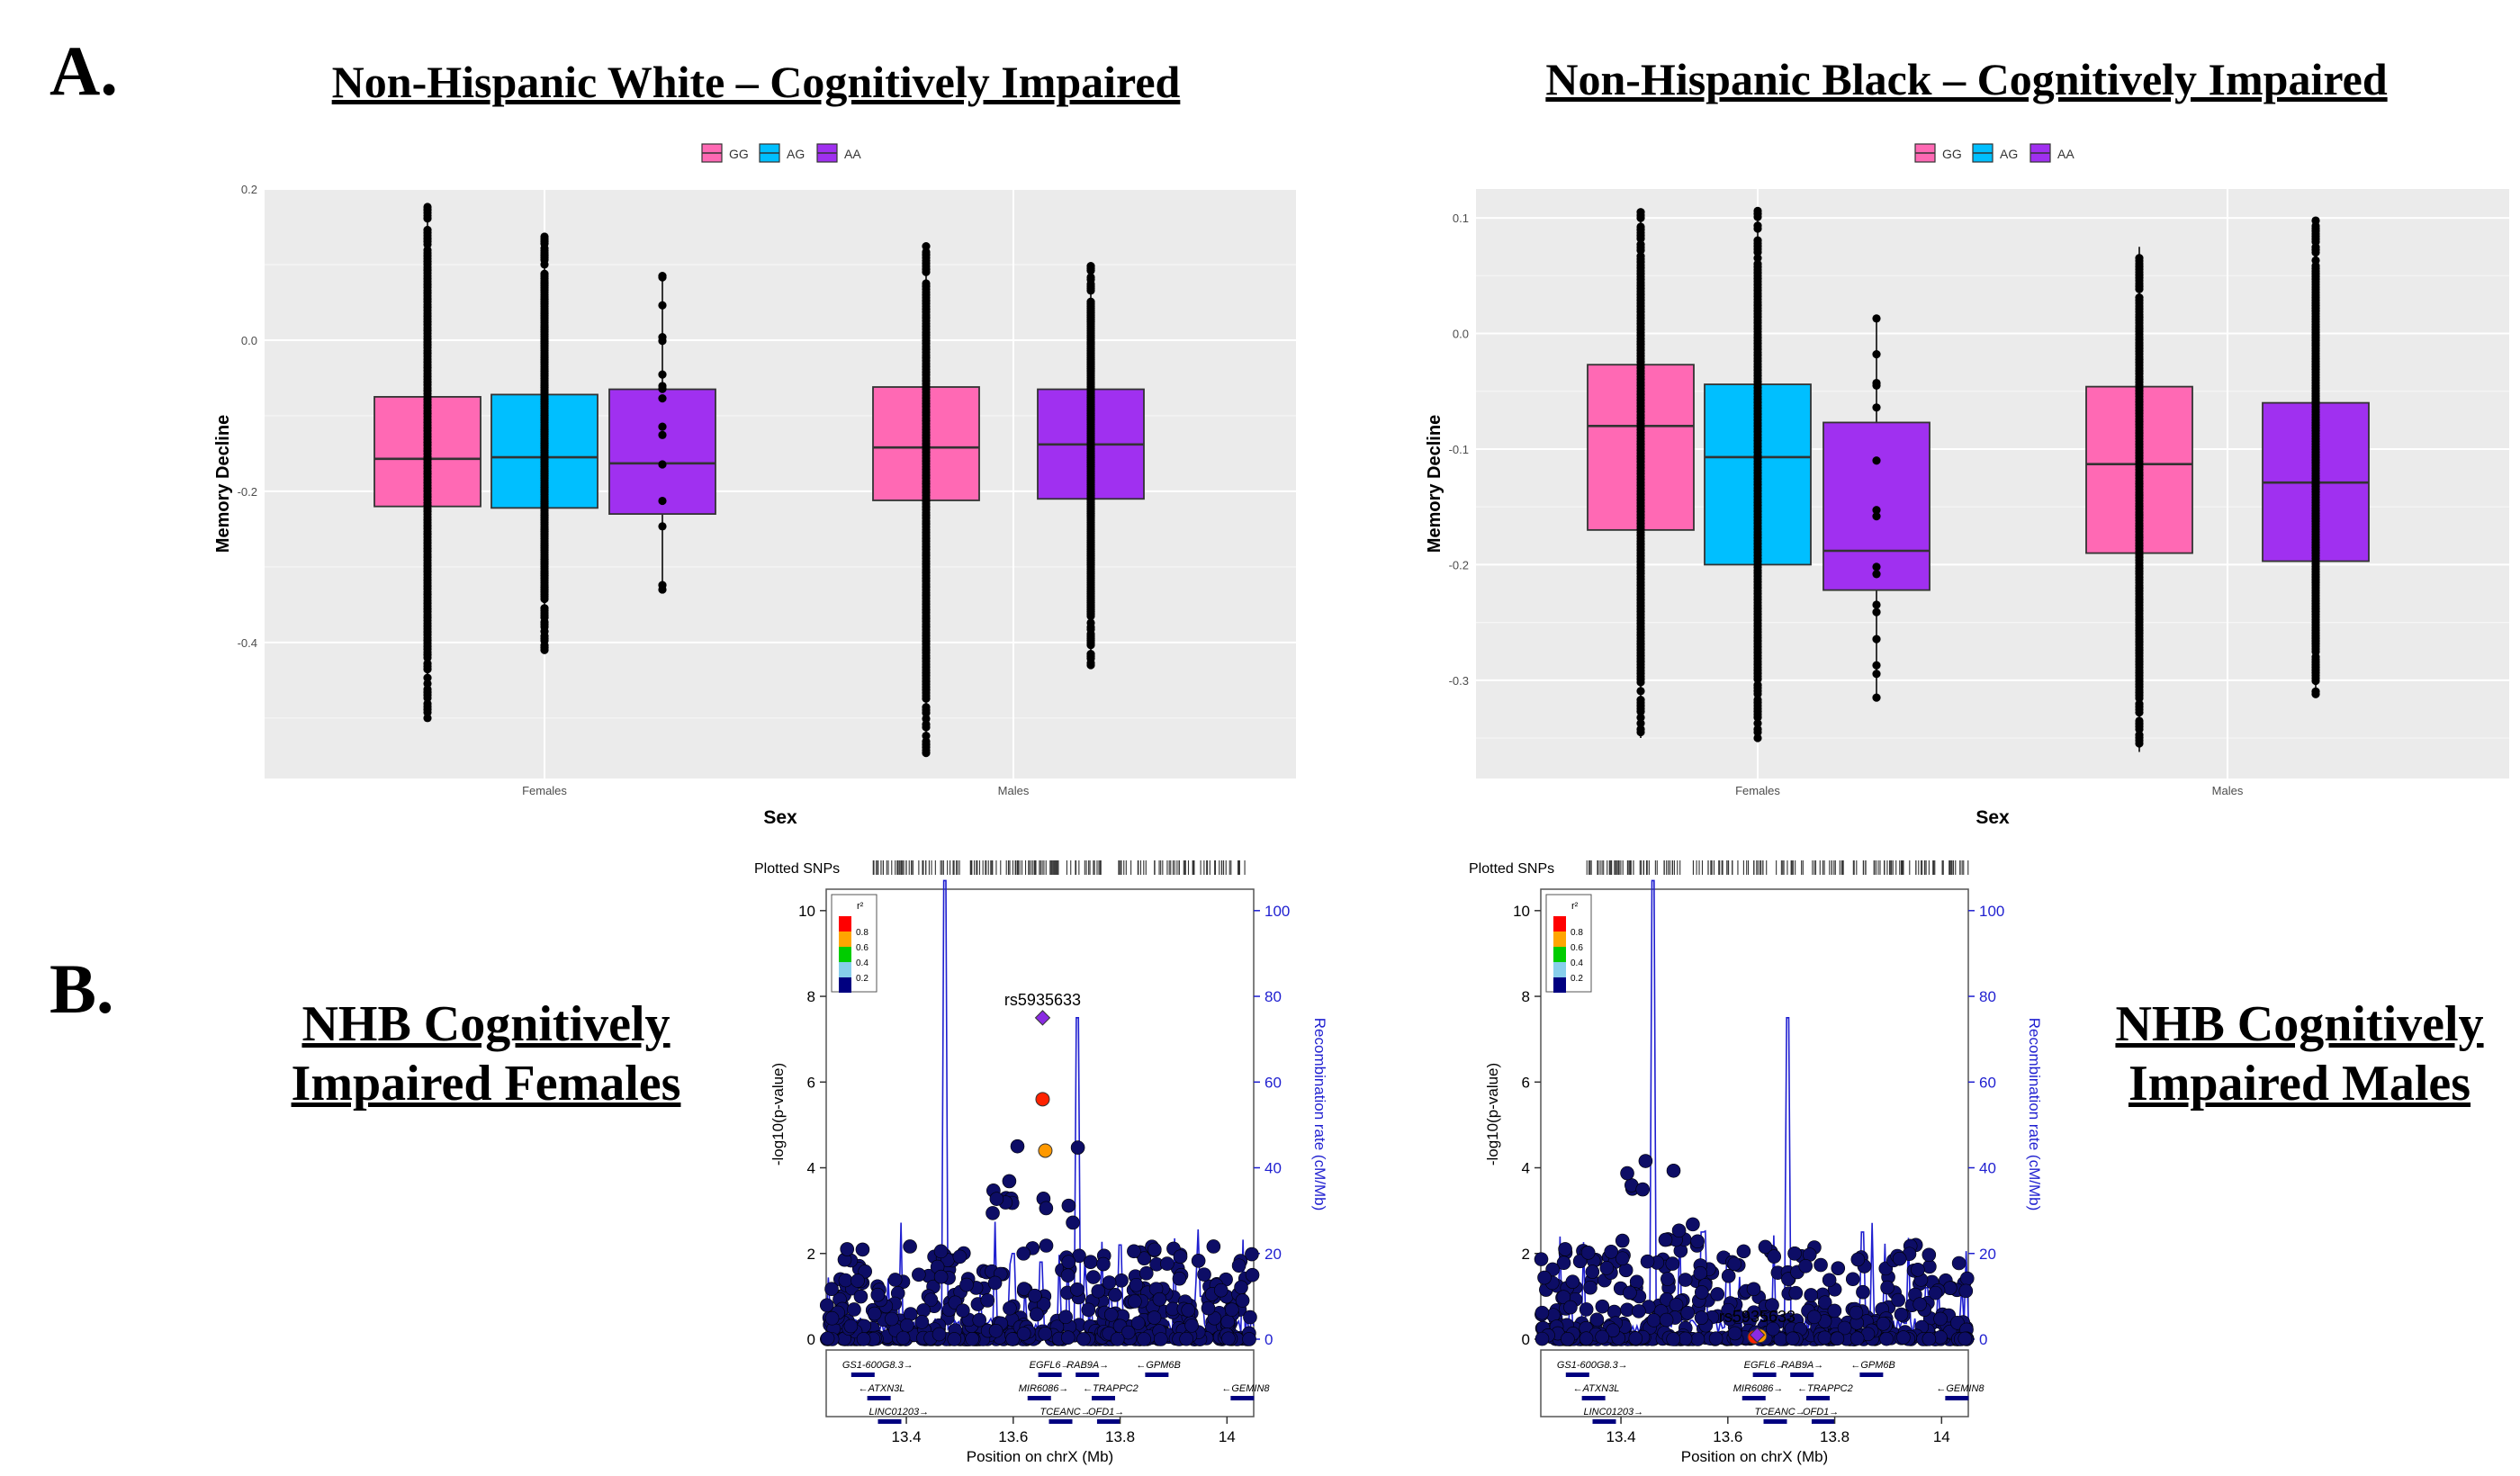 The image size is (2520, 1476). Describe the element at coordinates (1044, 1388) in the screenshot. I see `gene-label: MIR6086→` at that location.